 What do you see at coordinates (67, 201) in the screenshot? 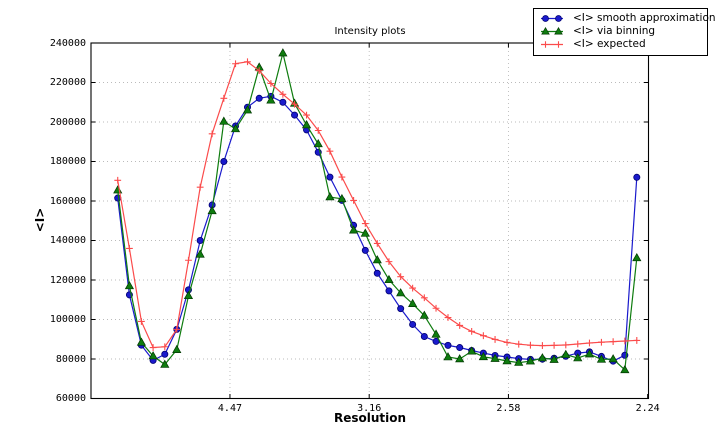
I see `y-tick-label: 160000` at bounding box center [67, 201].